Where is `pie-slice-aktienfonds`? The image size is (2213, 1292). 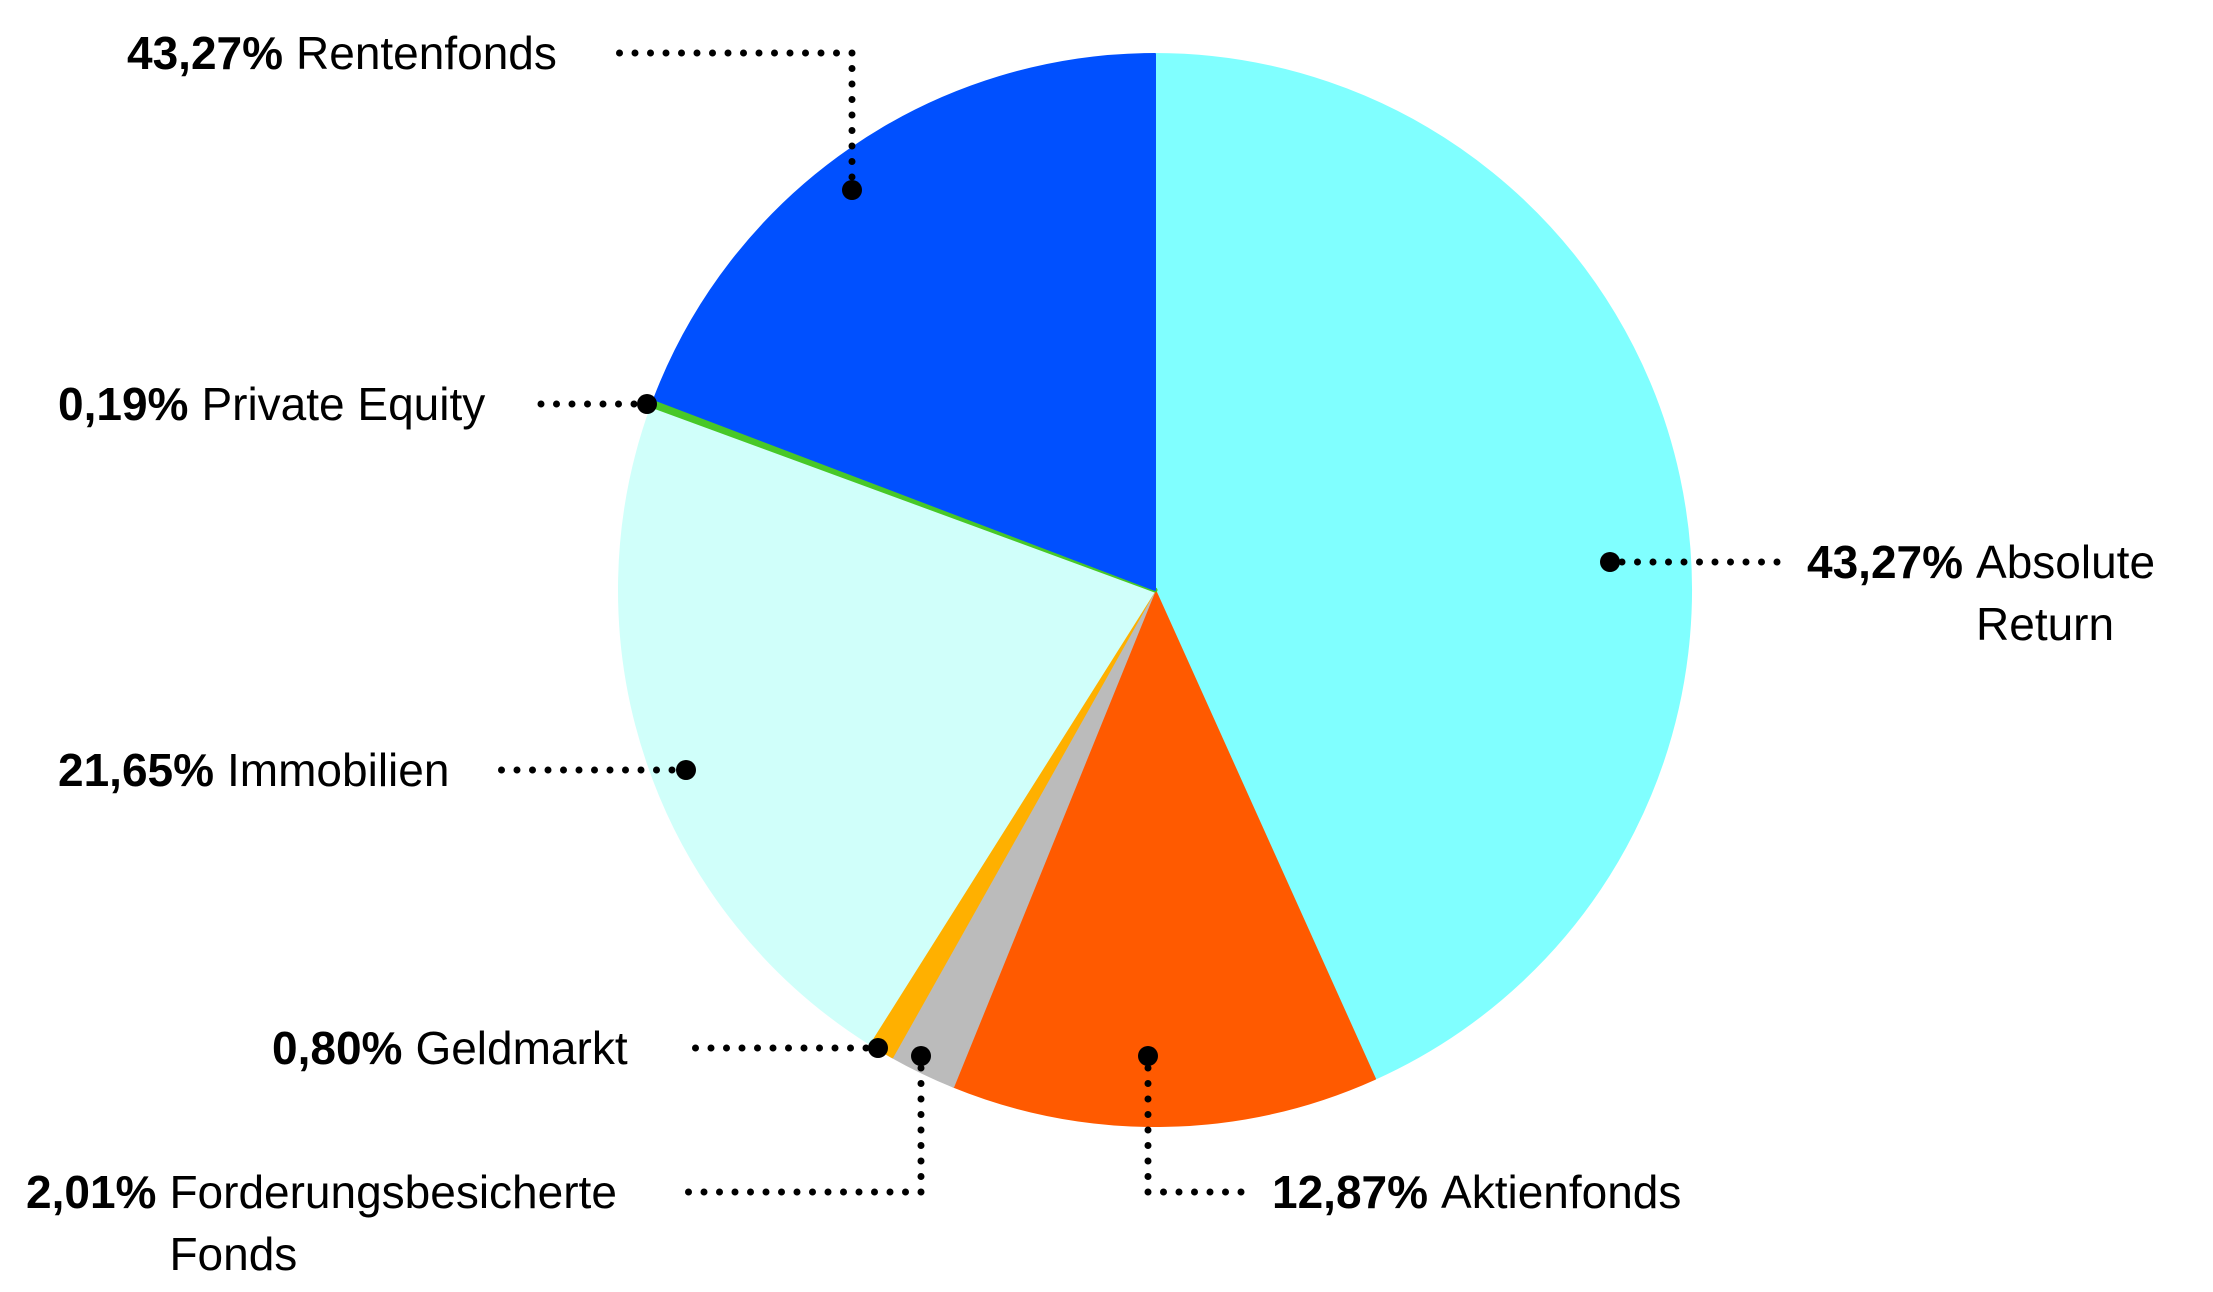 pie-slice-aktienfonds is located at coordinates (1164, 858).